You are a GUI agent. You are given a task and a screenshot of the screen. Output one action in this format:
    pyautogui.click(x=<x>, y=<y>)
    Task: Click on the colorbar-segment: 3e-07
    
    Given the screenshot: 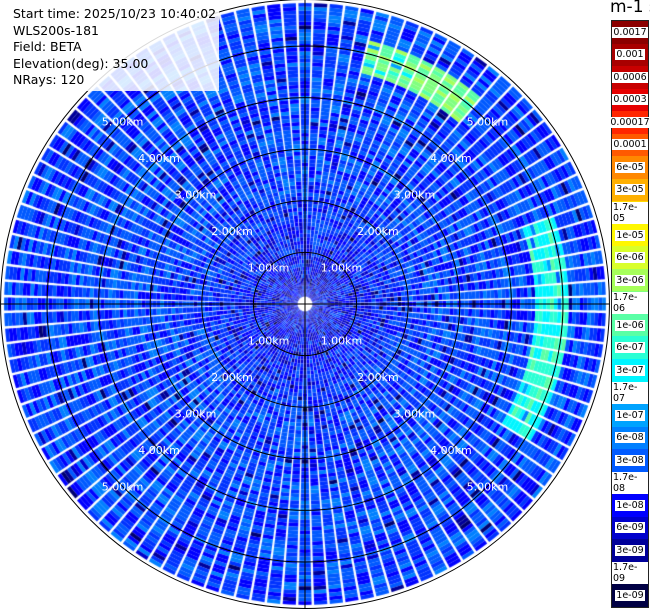 What is the action you would take?
    pyautogui.click(x=630, y=370)
    